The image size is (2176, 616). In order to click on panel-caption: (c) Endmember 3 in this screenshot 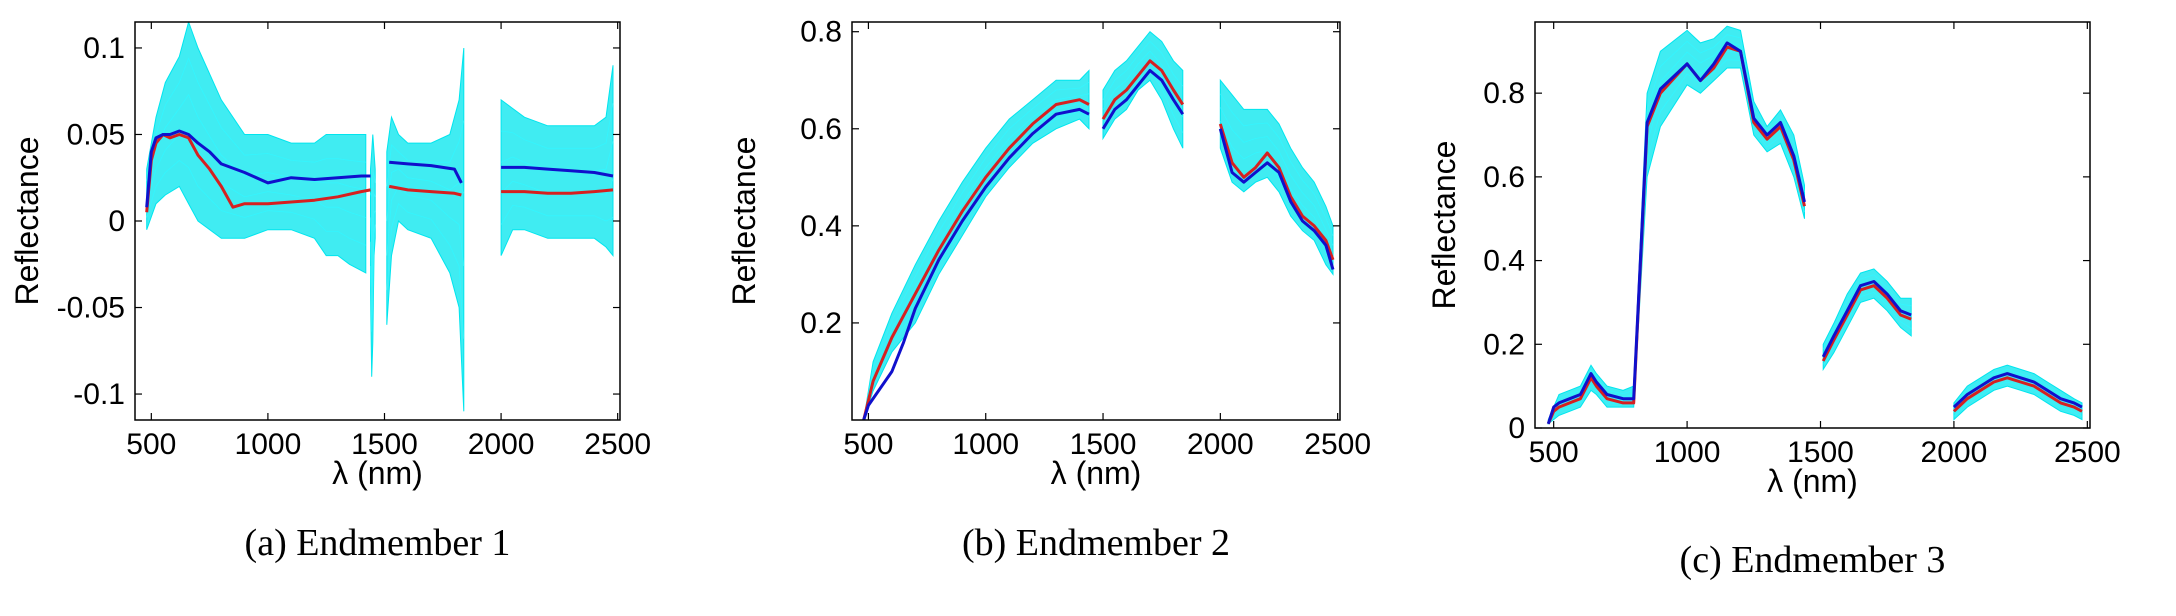, I will do `click(1813, 560)`.